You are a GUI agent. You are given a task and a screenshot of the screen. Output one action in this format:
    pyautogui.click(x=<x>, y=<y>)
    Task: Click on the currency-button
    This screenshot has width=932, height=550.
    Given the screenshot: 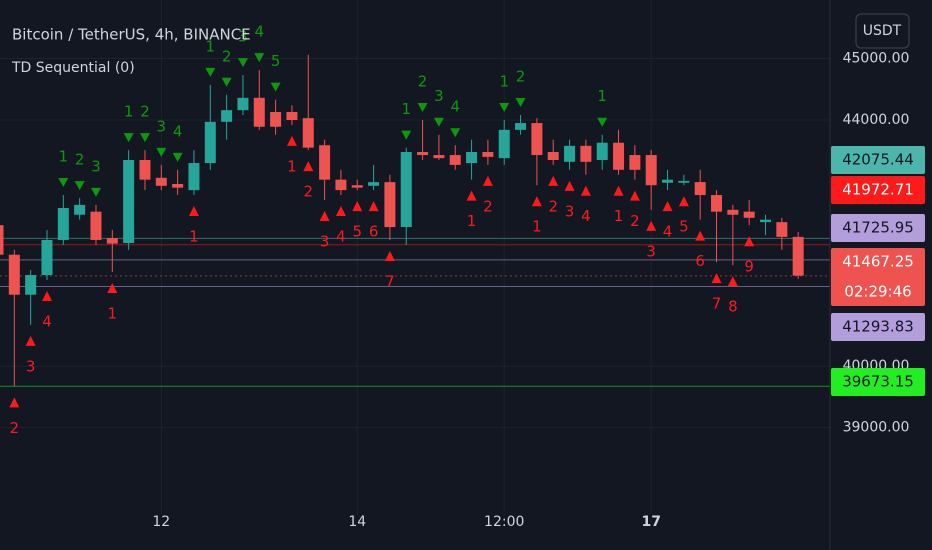 What is the action you would take?
    pyautogui.click(x=882, y=31)
    